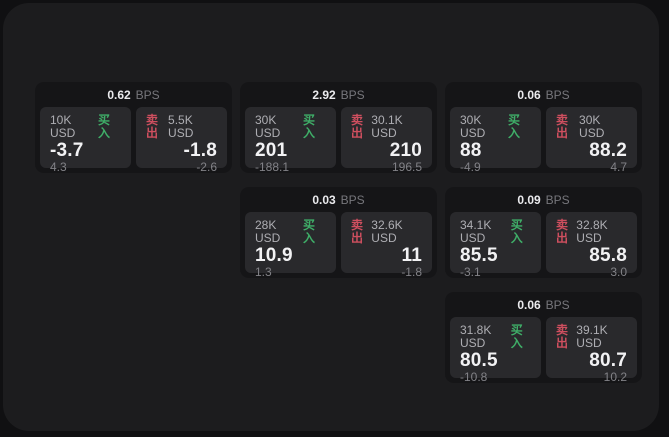  Describe the element at coordinates (405, 150) in the screenshot. I see `sell-price: 210` at that location.